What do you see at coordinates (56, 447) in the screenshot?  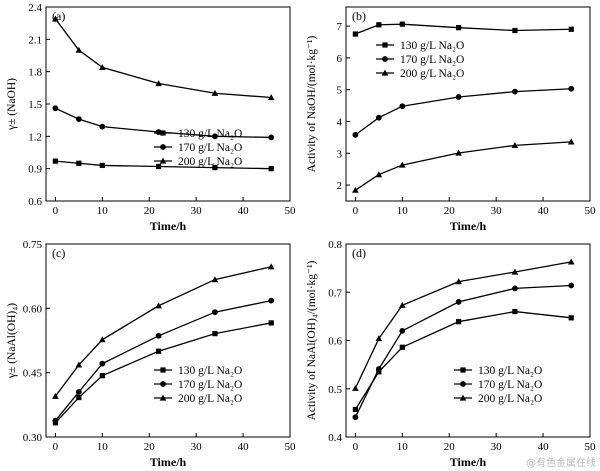 I see `x-tick-label: 0` at bounding box center [56, 447].